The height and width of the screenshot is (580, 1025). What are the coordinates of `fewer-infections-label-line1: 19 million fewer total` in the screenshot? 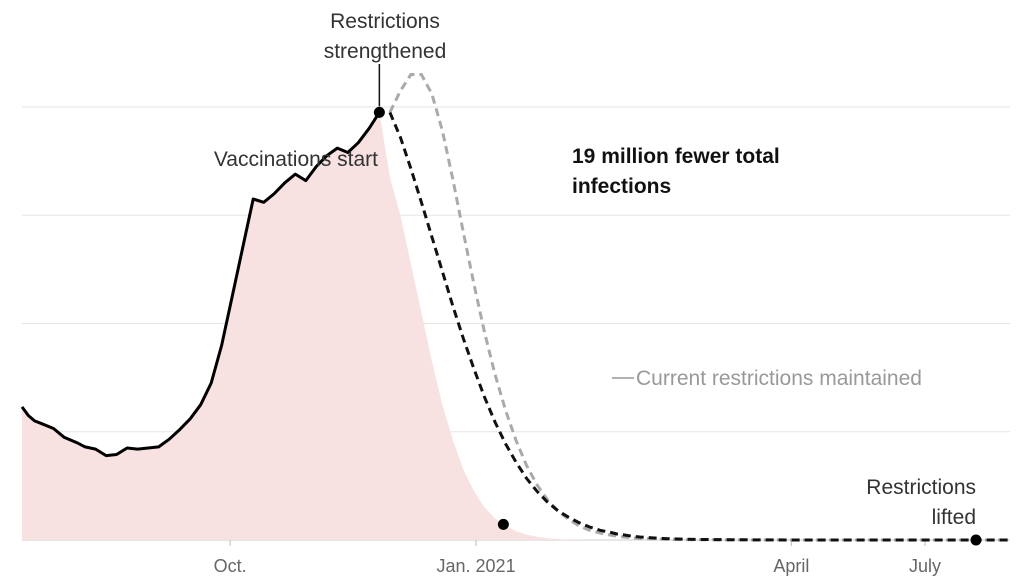 It's located at (676, 156).